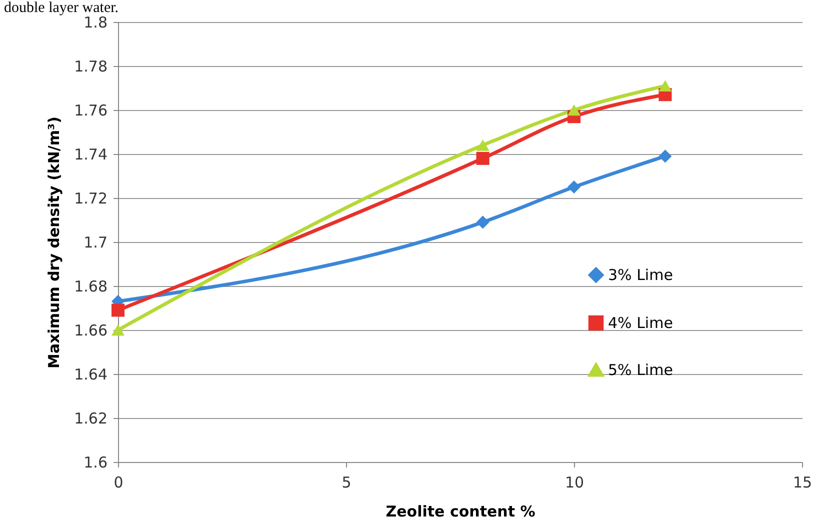 The width and height of the screenshot is (819, 531). What do you see at coordinates (96, 243) in the screenshot?
I see `y-tick-label: 1.7` at bounding box center [96, 243].